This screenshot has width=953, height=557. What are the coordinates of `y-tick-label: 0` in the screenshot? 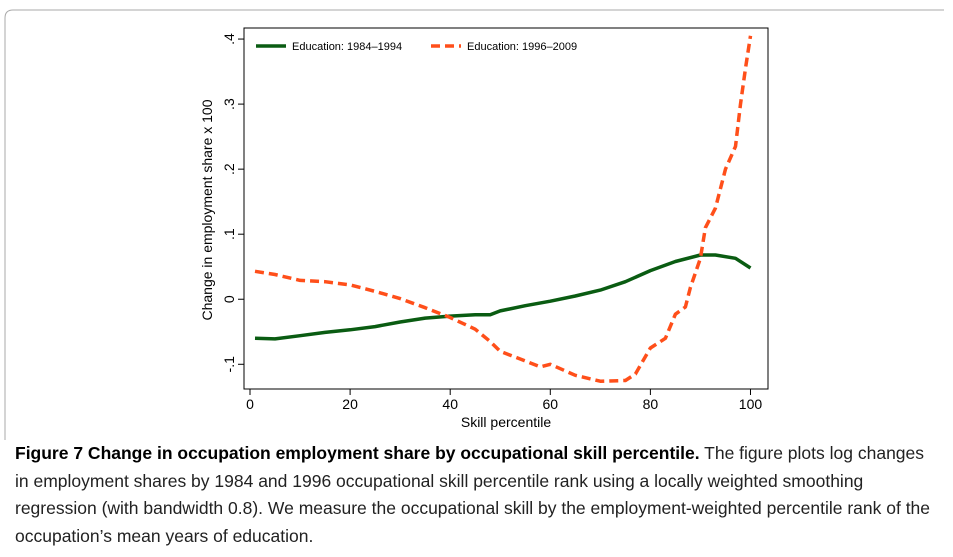 It's located at (229, 299).